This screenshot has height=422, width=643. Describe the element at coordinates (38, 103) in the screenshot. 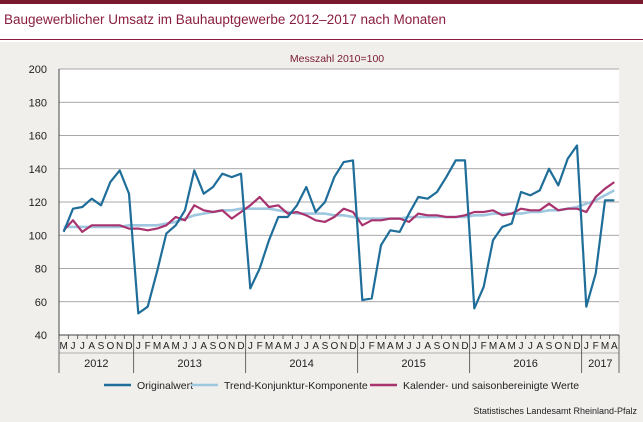

I see `y-tick-label: 180` at that location.